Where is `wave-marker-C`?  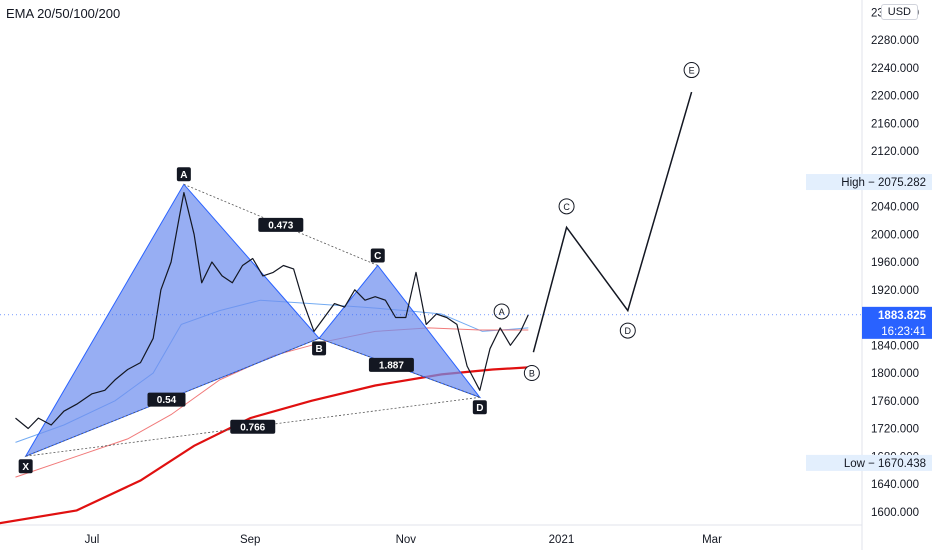
wave-marker-C is located at coordinates (566, 206).